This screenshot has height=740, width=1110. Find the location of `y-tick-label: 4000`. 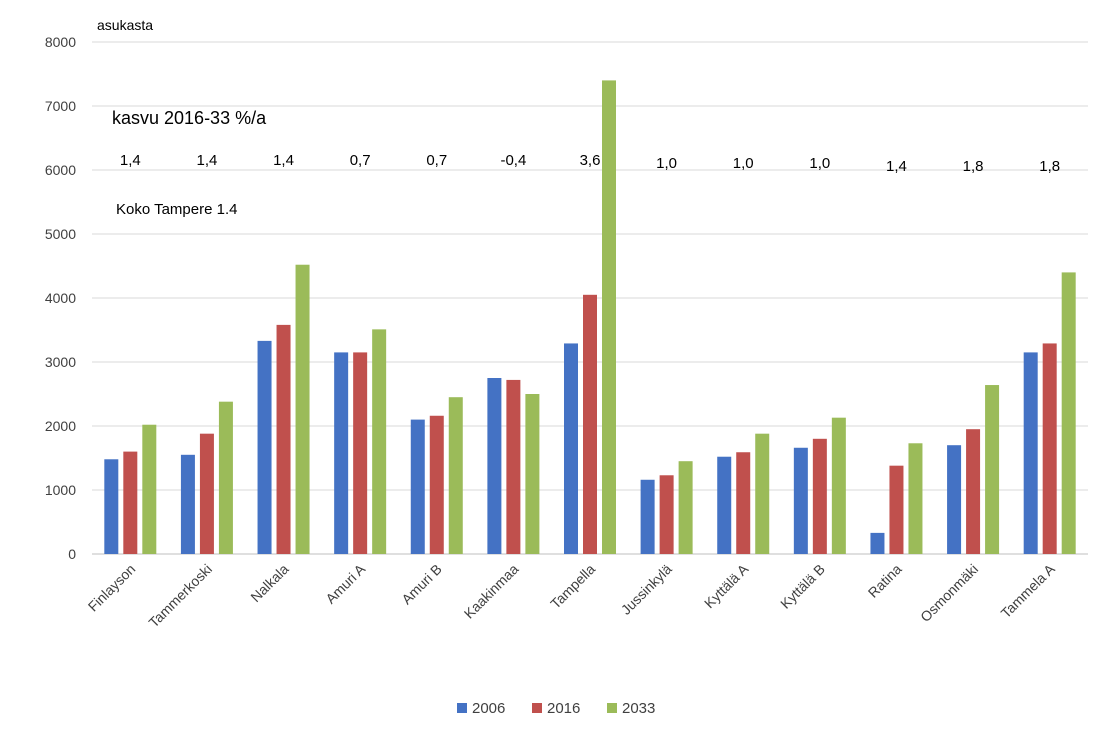

y-tick-label: 4000 is located at coordinates (60, 298).